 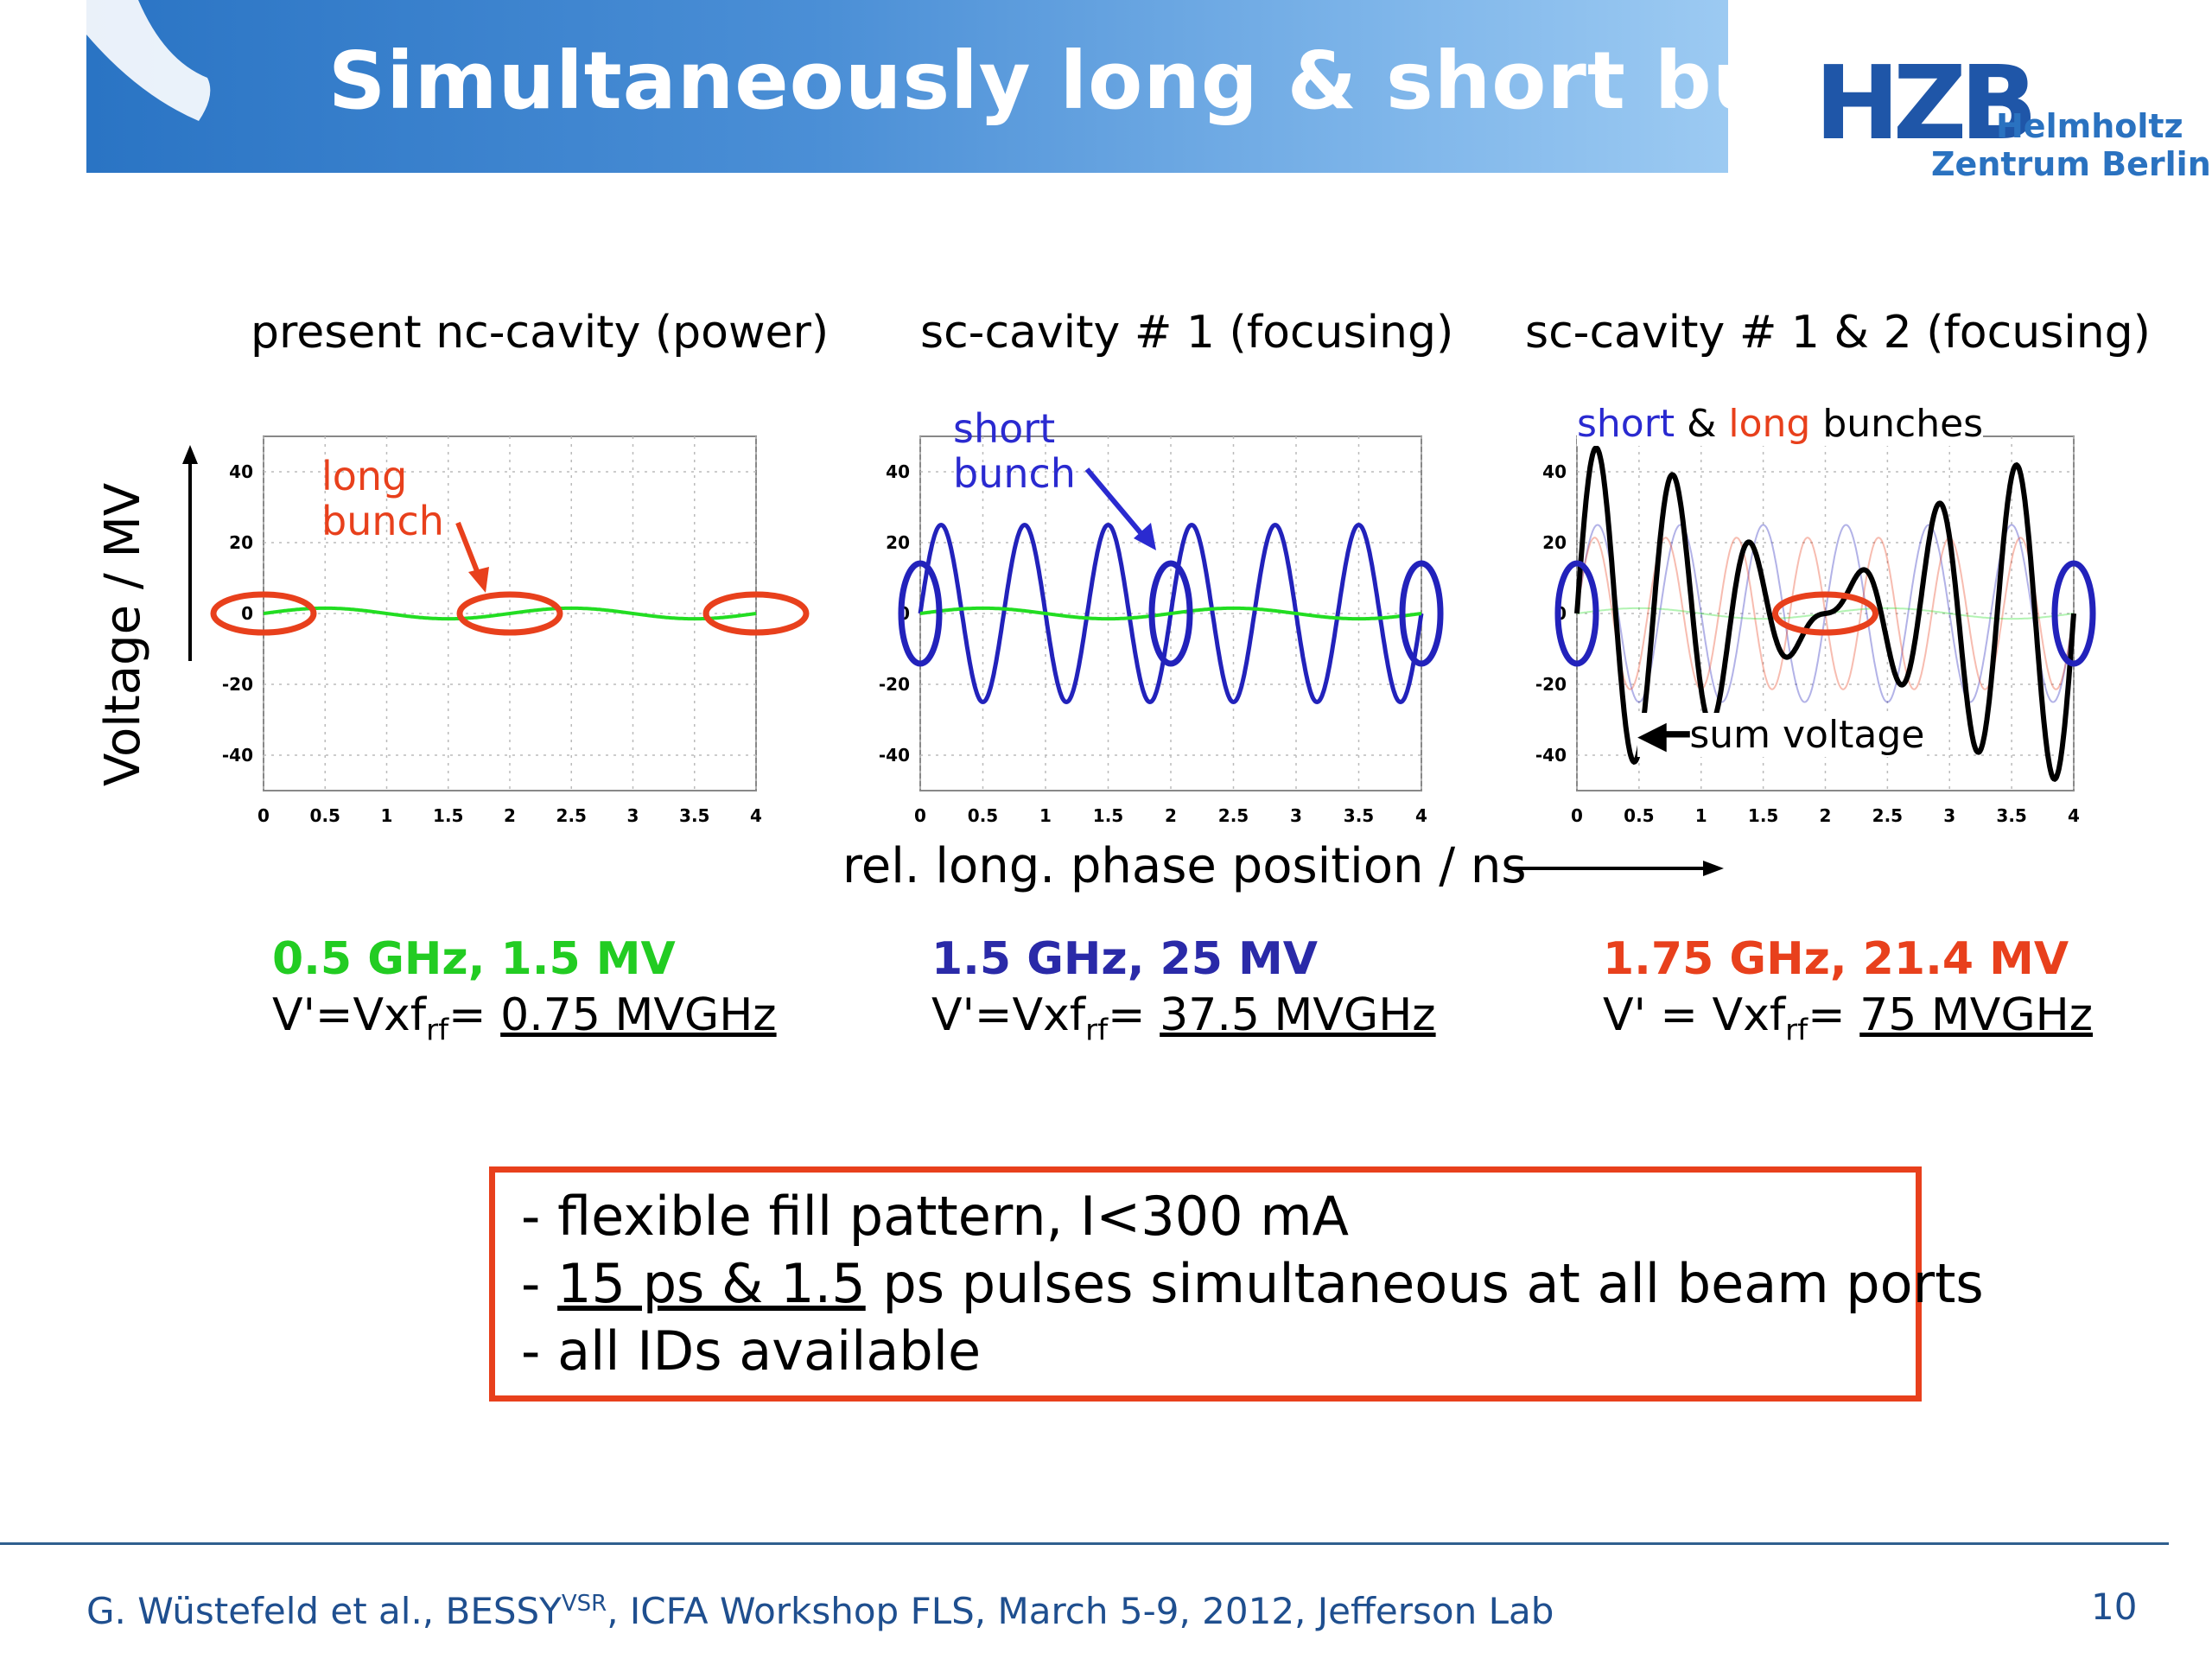 I want to click on panel-1-formula-eq: =, so click(x=475, y=1015).